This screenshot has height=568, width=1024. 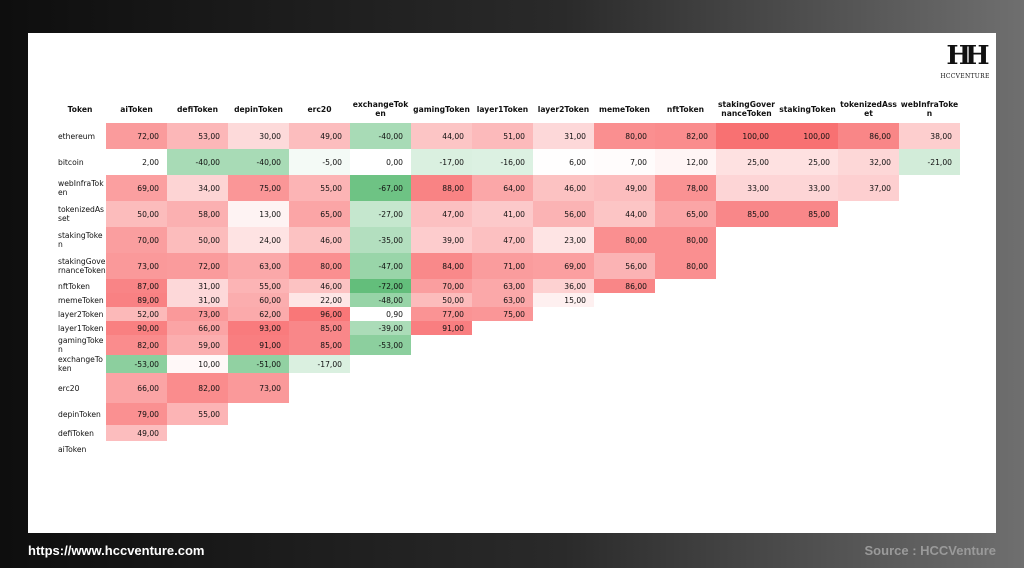 I want to click on heatmap-cell: 77,00, so click(x=441, y=314).